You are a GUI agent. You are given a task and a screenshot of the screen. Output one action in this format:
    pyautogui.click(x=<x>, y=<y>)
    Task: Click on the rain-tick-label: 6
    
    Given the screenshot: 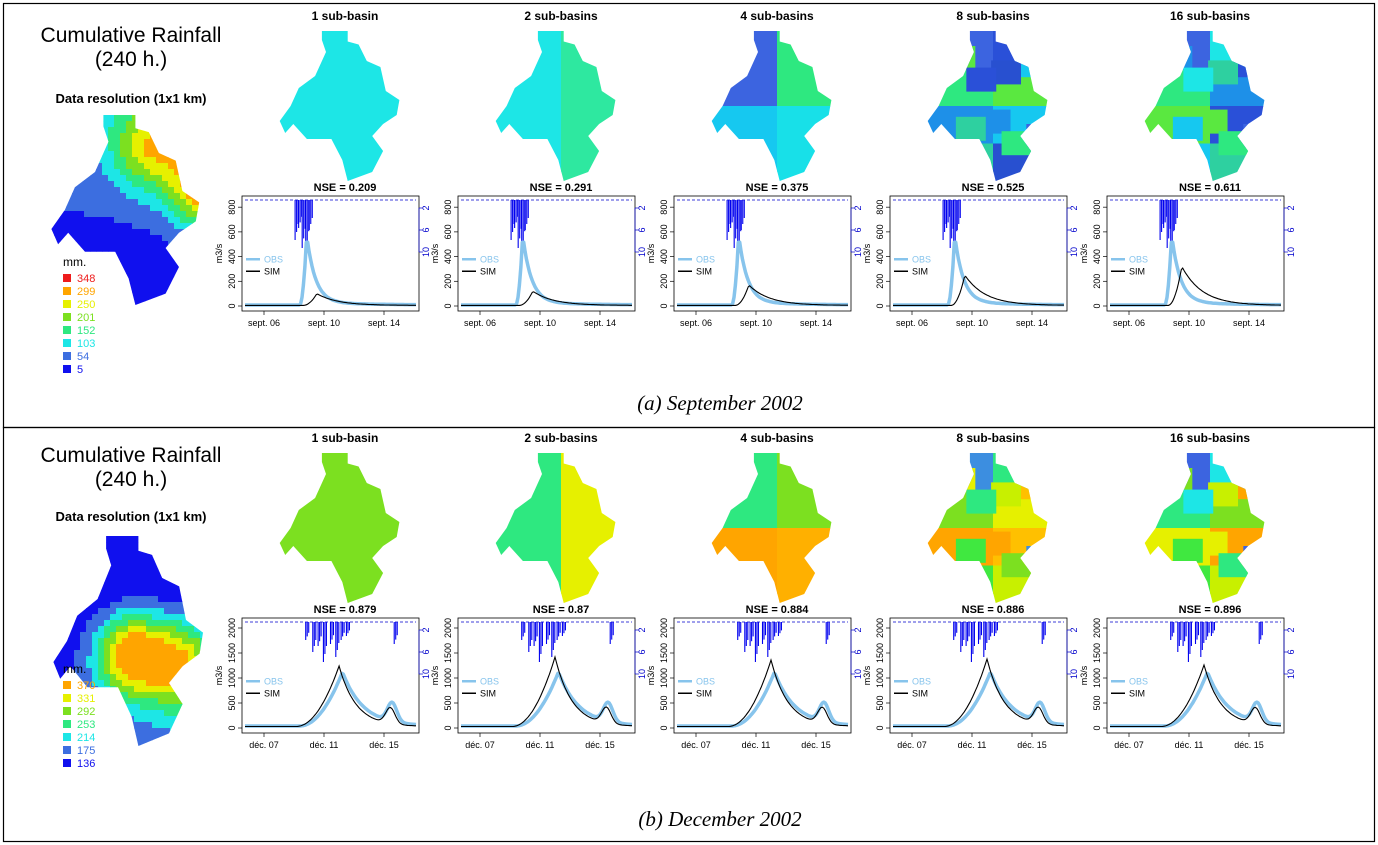 What is the action you would take?
    pyautogui.click(x=1291, y=229)
    